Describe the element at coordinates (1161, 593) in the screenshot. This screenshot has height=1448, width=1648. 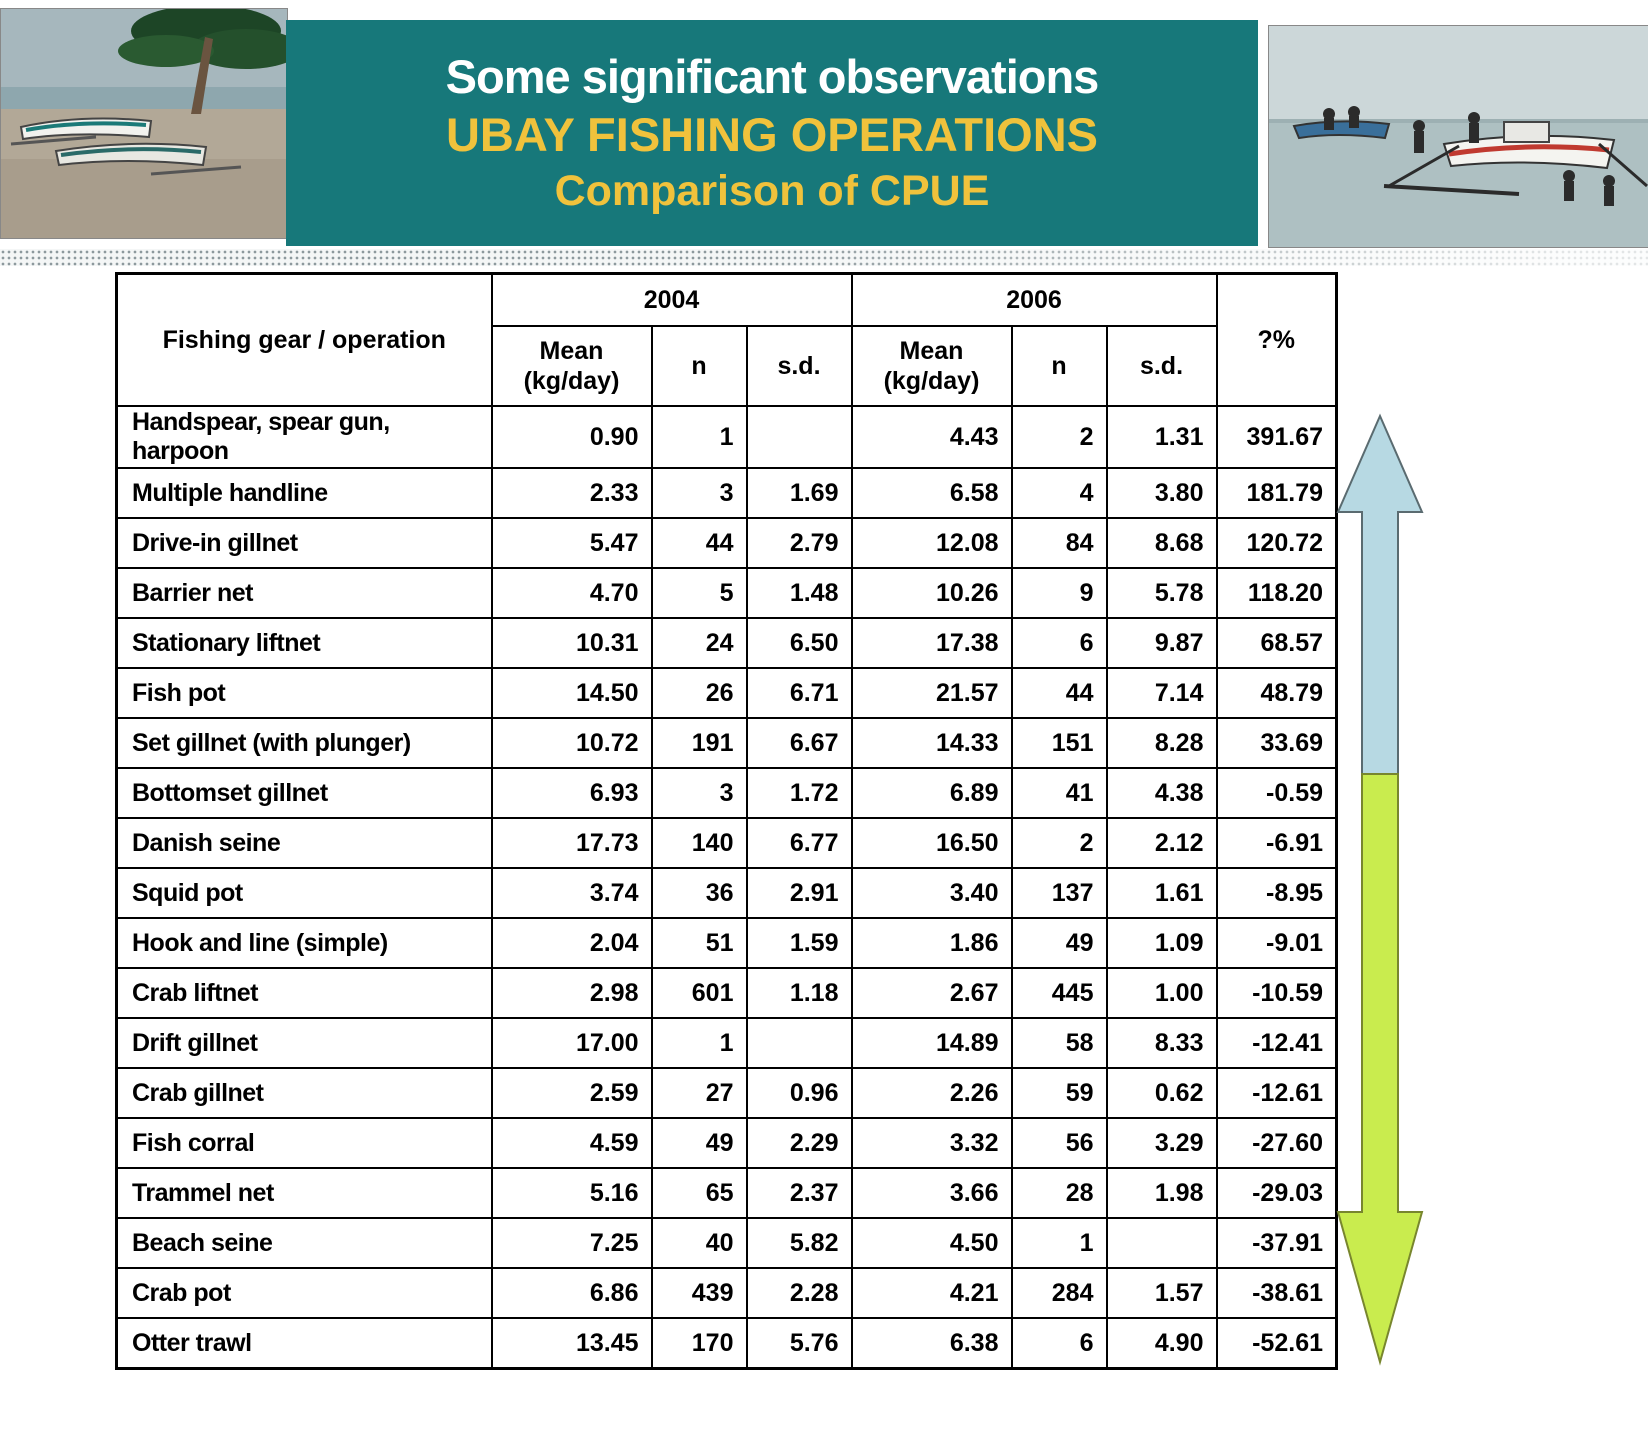
I see `value-cell: 5.78` at that location.